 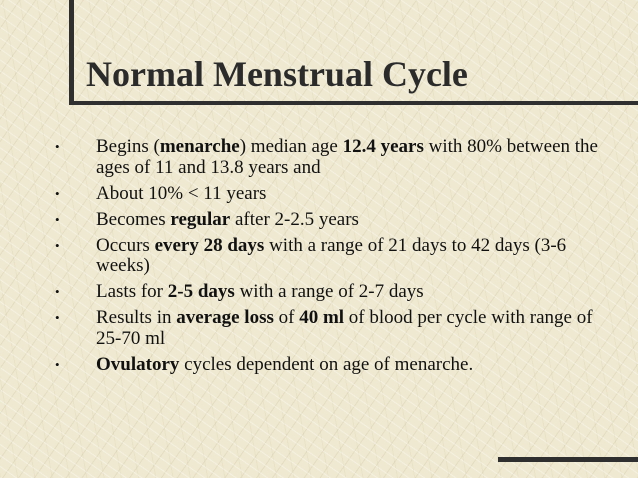 What do you see at coordinates (353, 103) in the screenshot?
I see `title-underline-rule` at bounding box center [353, 103].